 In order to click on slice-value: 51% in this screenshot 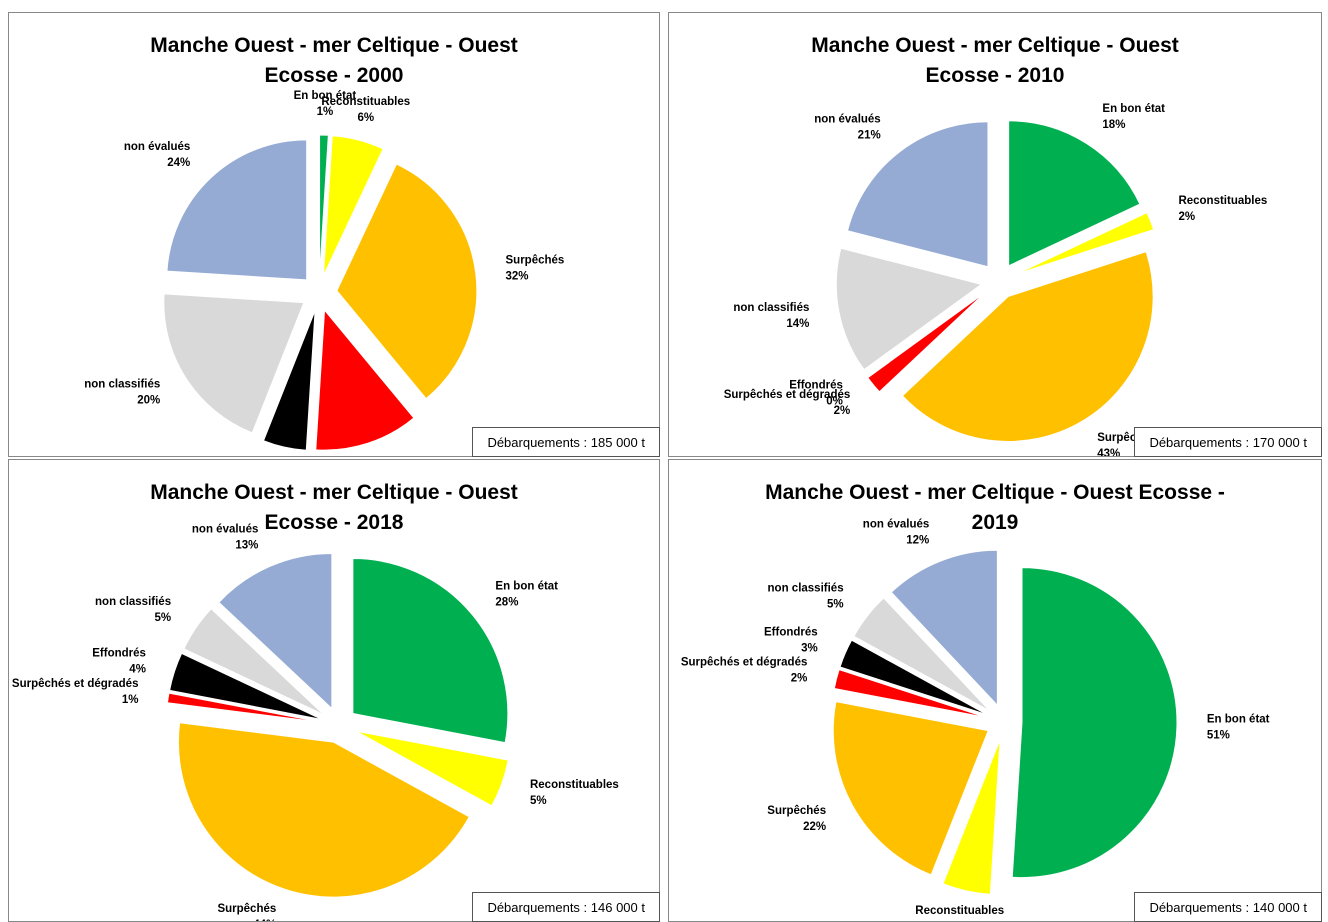, I will do `click(1218, 735)`.